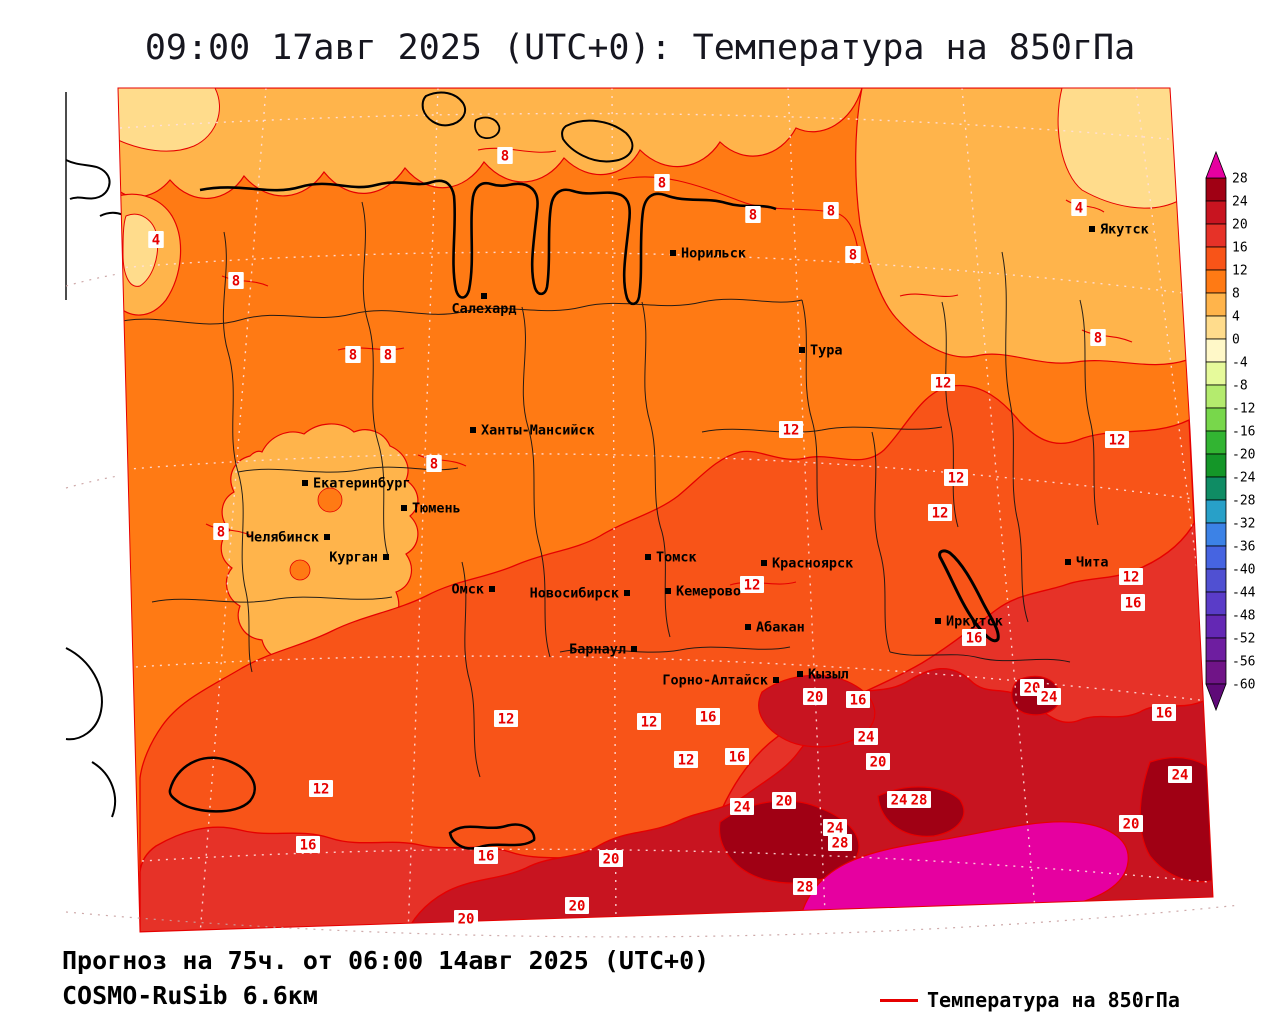 The image size is (1280, 1024). Describe the element at coordinates (1236, 294) in the screenshot. I see `colorbar-tick-label: 8` at that location.